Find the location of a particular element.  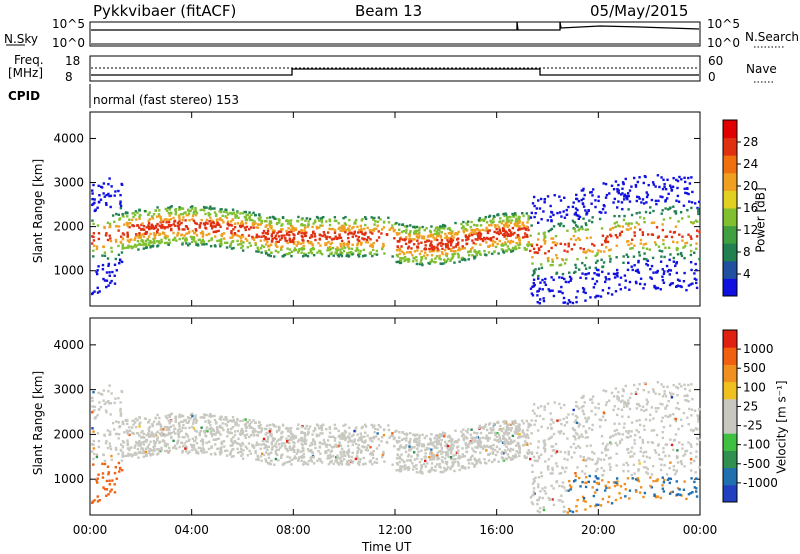

power-colorbar-label: 8 is located at coordinates (747, 252).